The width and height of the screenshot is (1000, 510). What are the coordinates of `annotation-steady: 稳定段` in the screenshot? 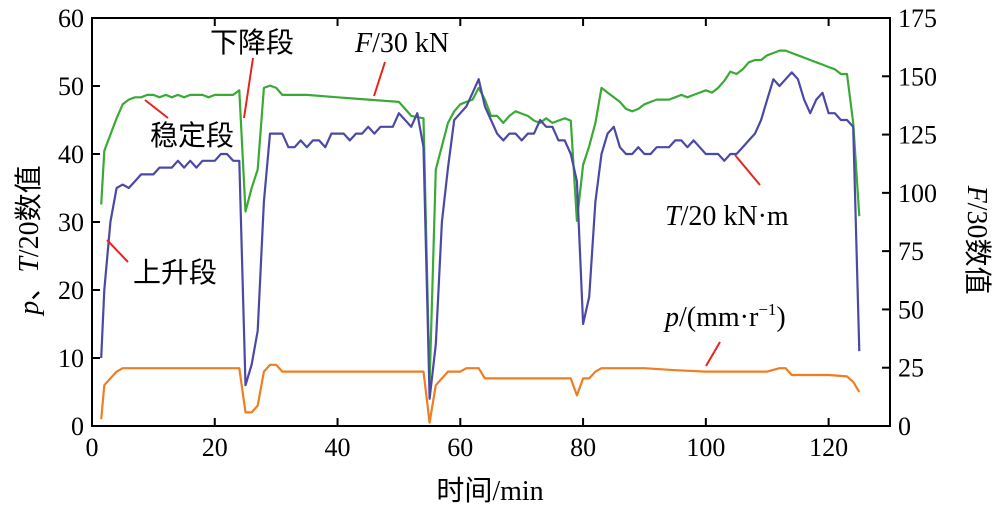 It's located at (192, 136).